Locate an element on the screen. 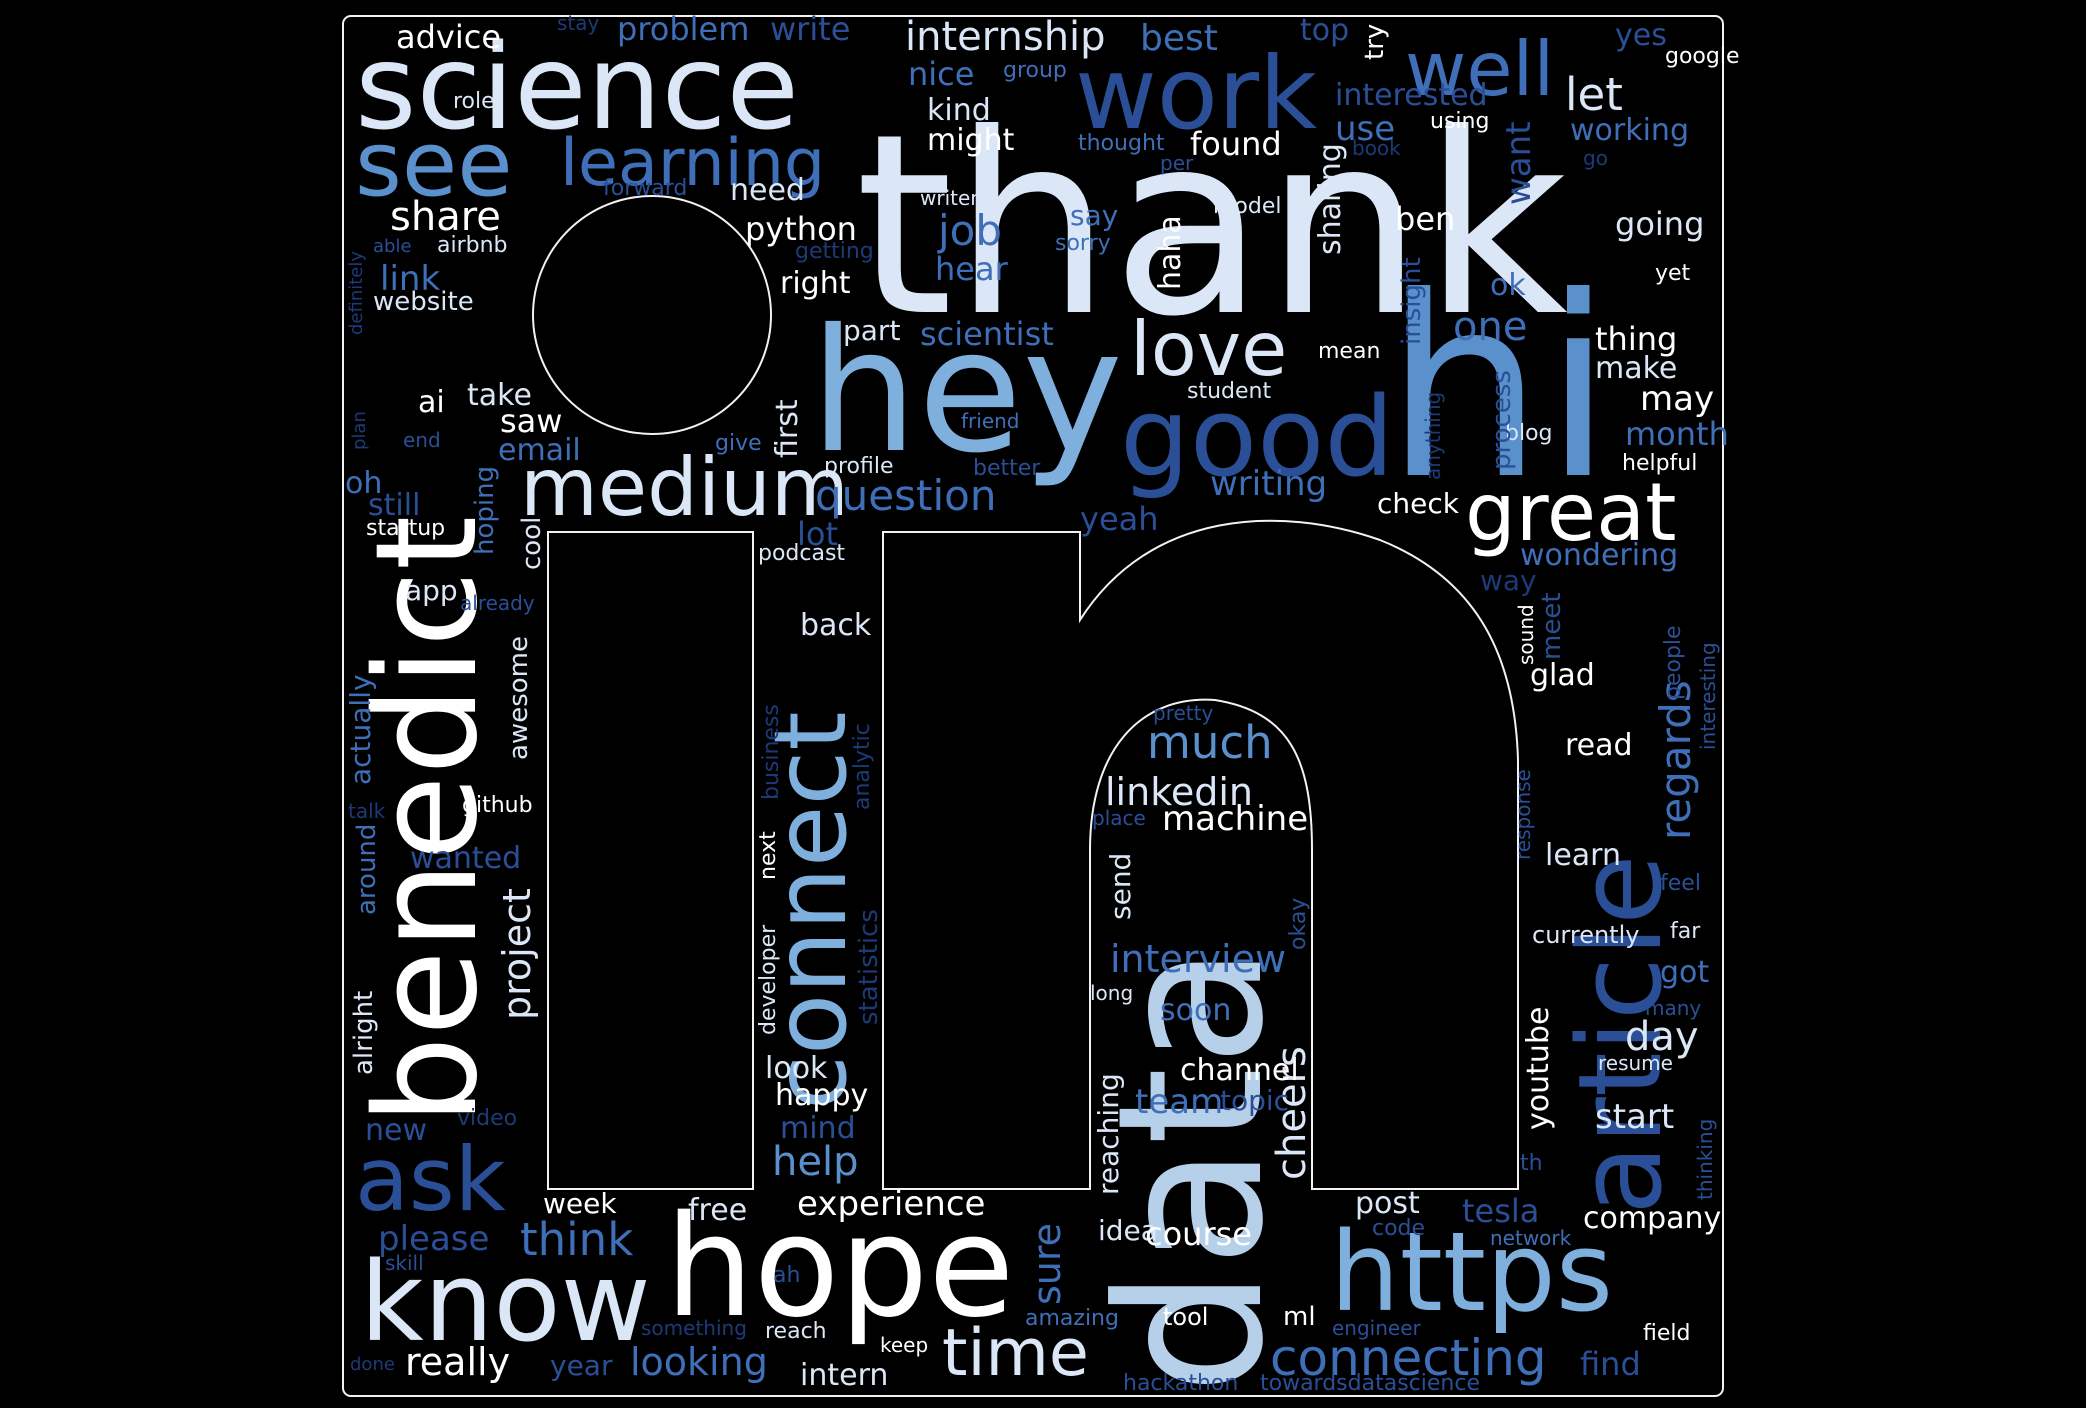 This screenshot has height=1408, width=2086. word-found: found is located at coordinates (1236, 144).